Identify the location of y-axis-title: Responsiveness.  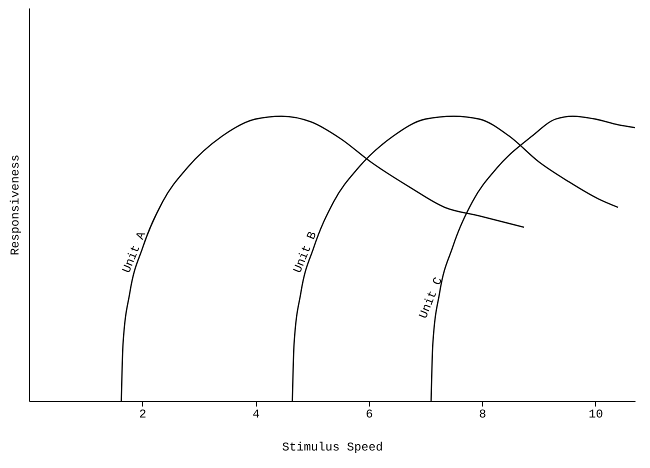
(15, 205).